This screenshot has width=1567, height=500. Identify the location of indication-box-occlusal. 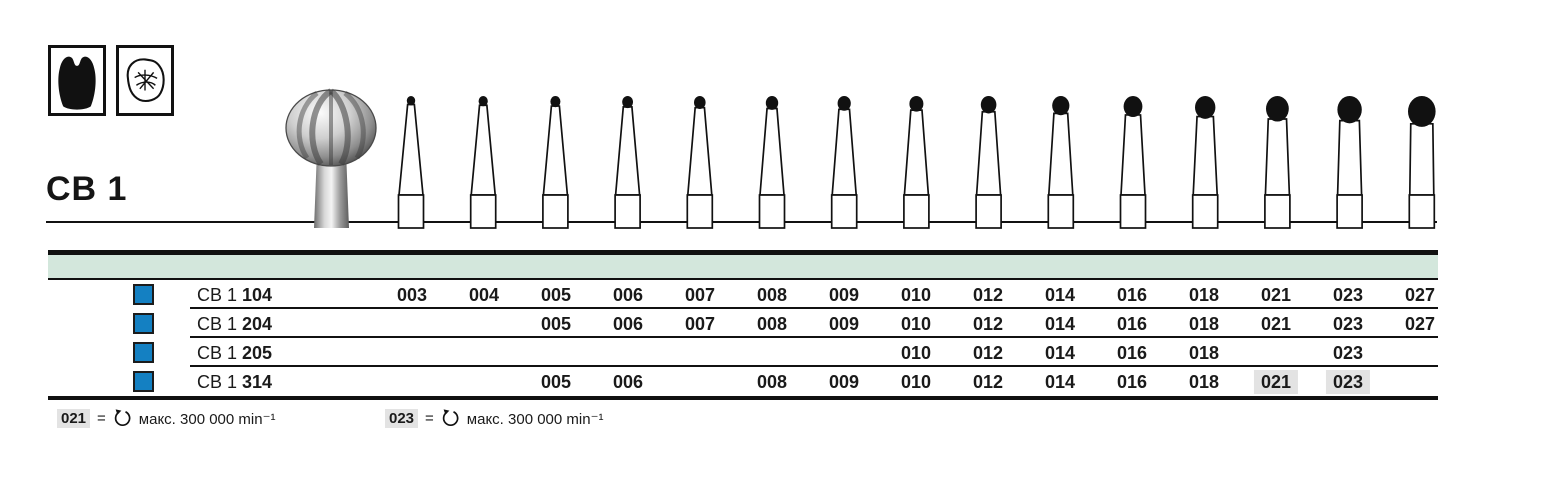
(145, 80).